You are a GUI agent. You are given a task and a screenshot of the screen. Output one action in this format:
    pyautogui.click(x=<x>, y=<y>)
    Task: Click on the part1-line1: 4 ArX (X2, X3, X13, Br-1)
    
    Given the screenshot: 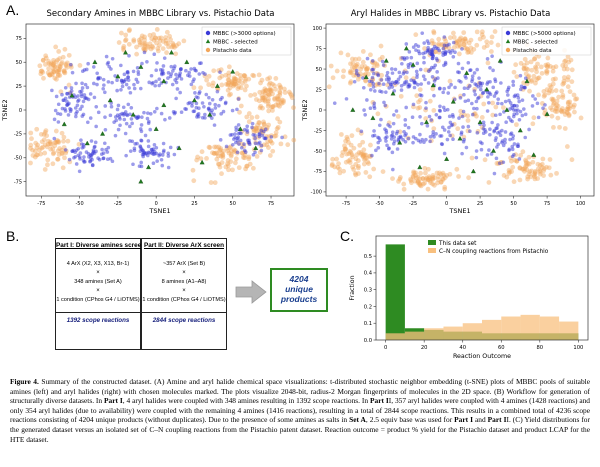 What is the action you would take?
    pyautogui.click(x=98, y=264)
    